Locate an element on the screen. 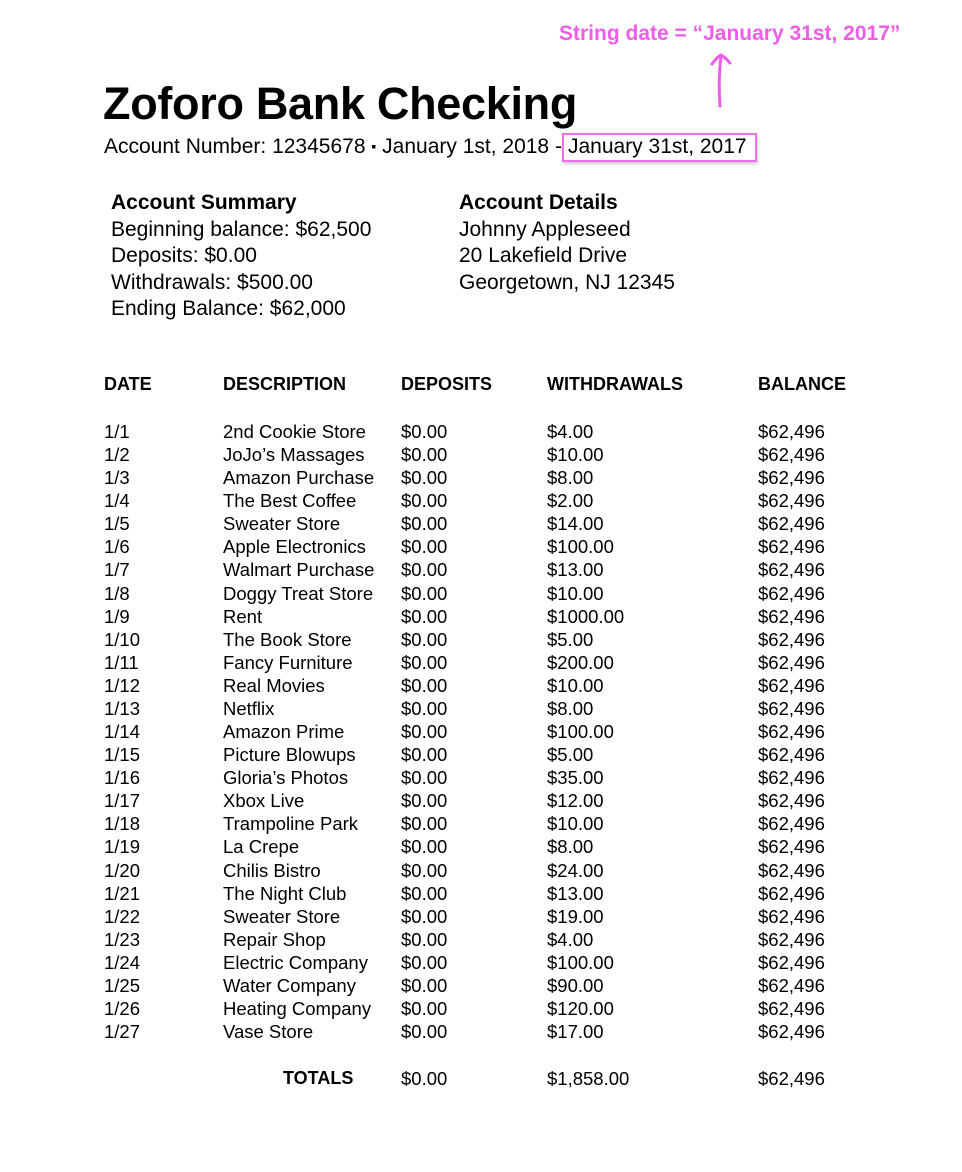 Image resolution: width=962 pixels, height=1172 pixels. date-dash: - is located at coordinates (558, 146).